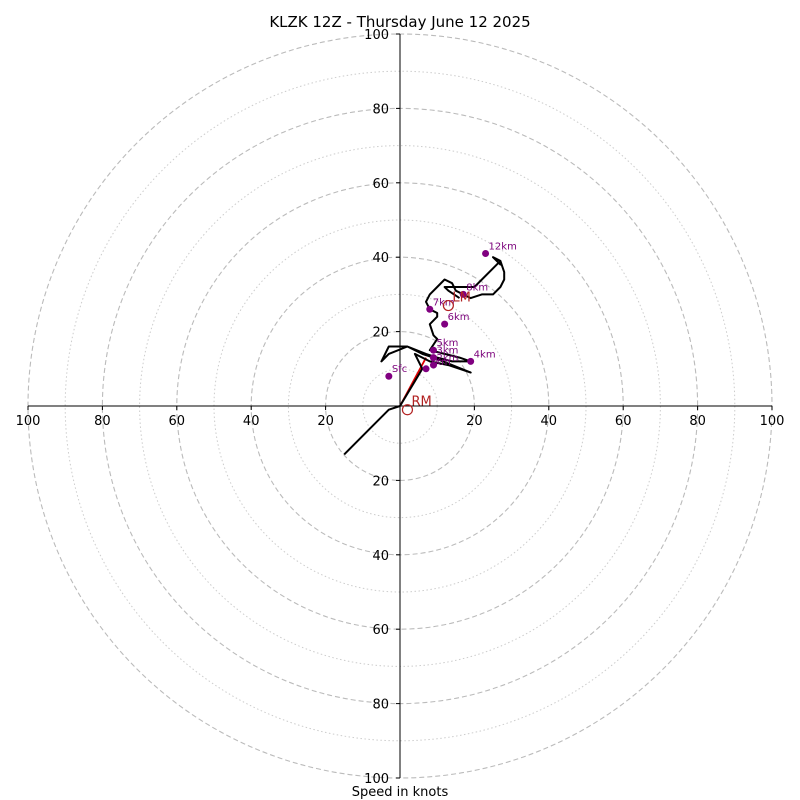 The height and width of the screenshot is (800, 800). I want to click on height-marker-label: 1km, so click(440, 362).